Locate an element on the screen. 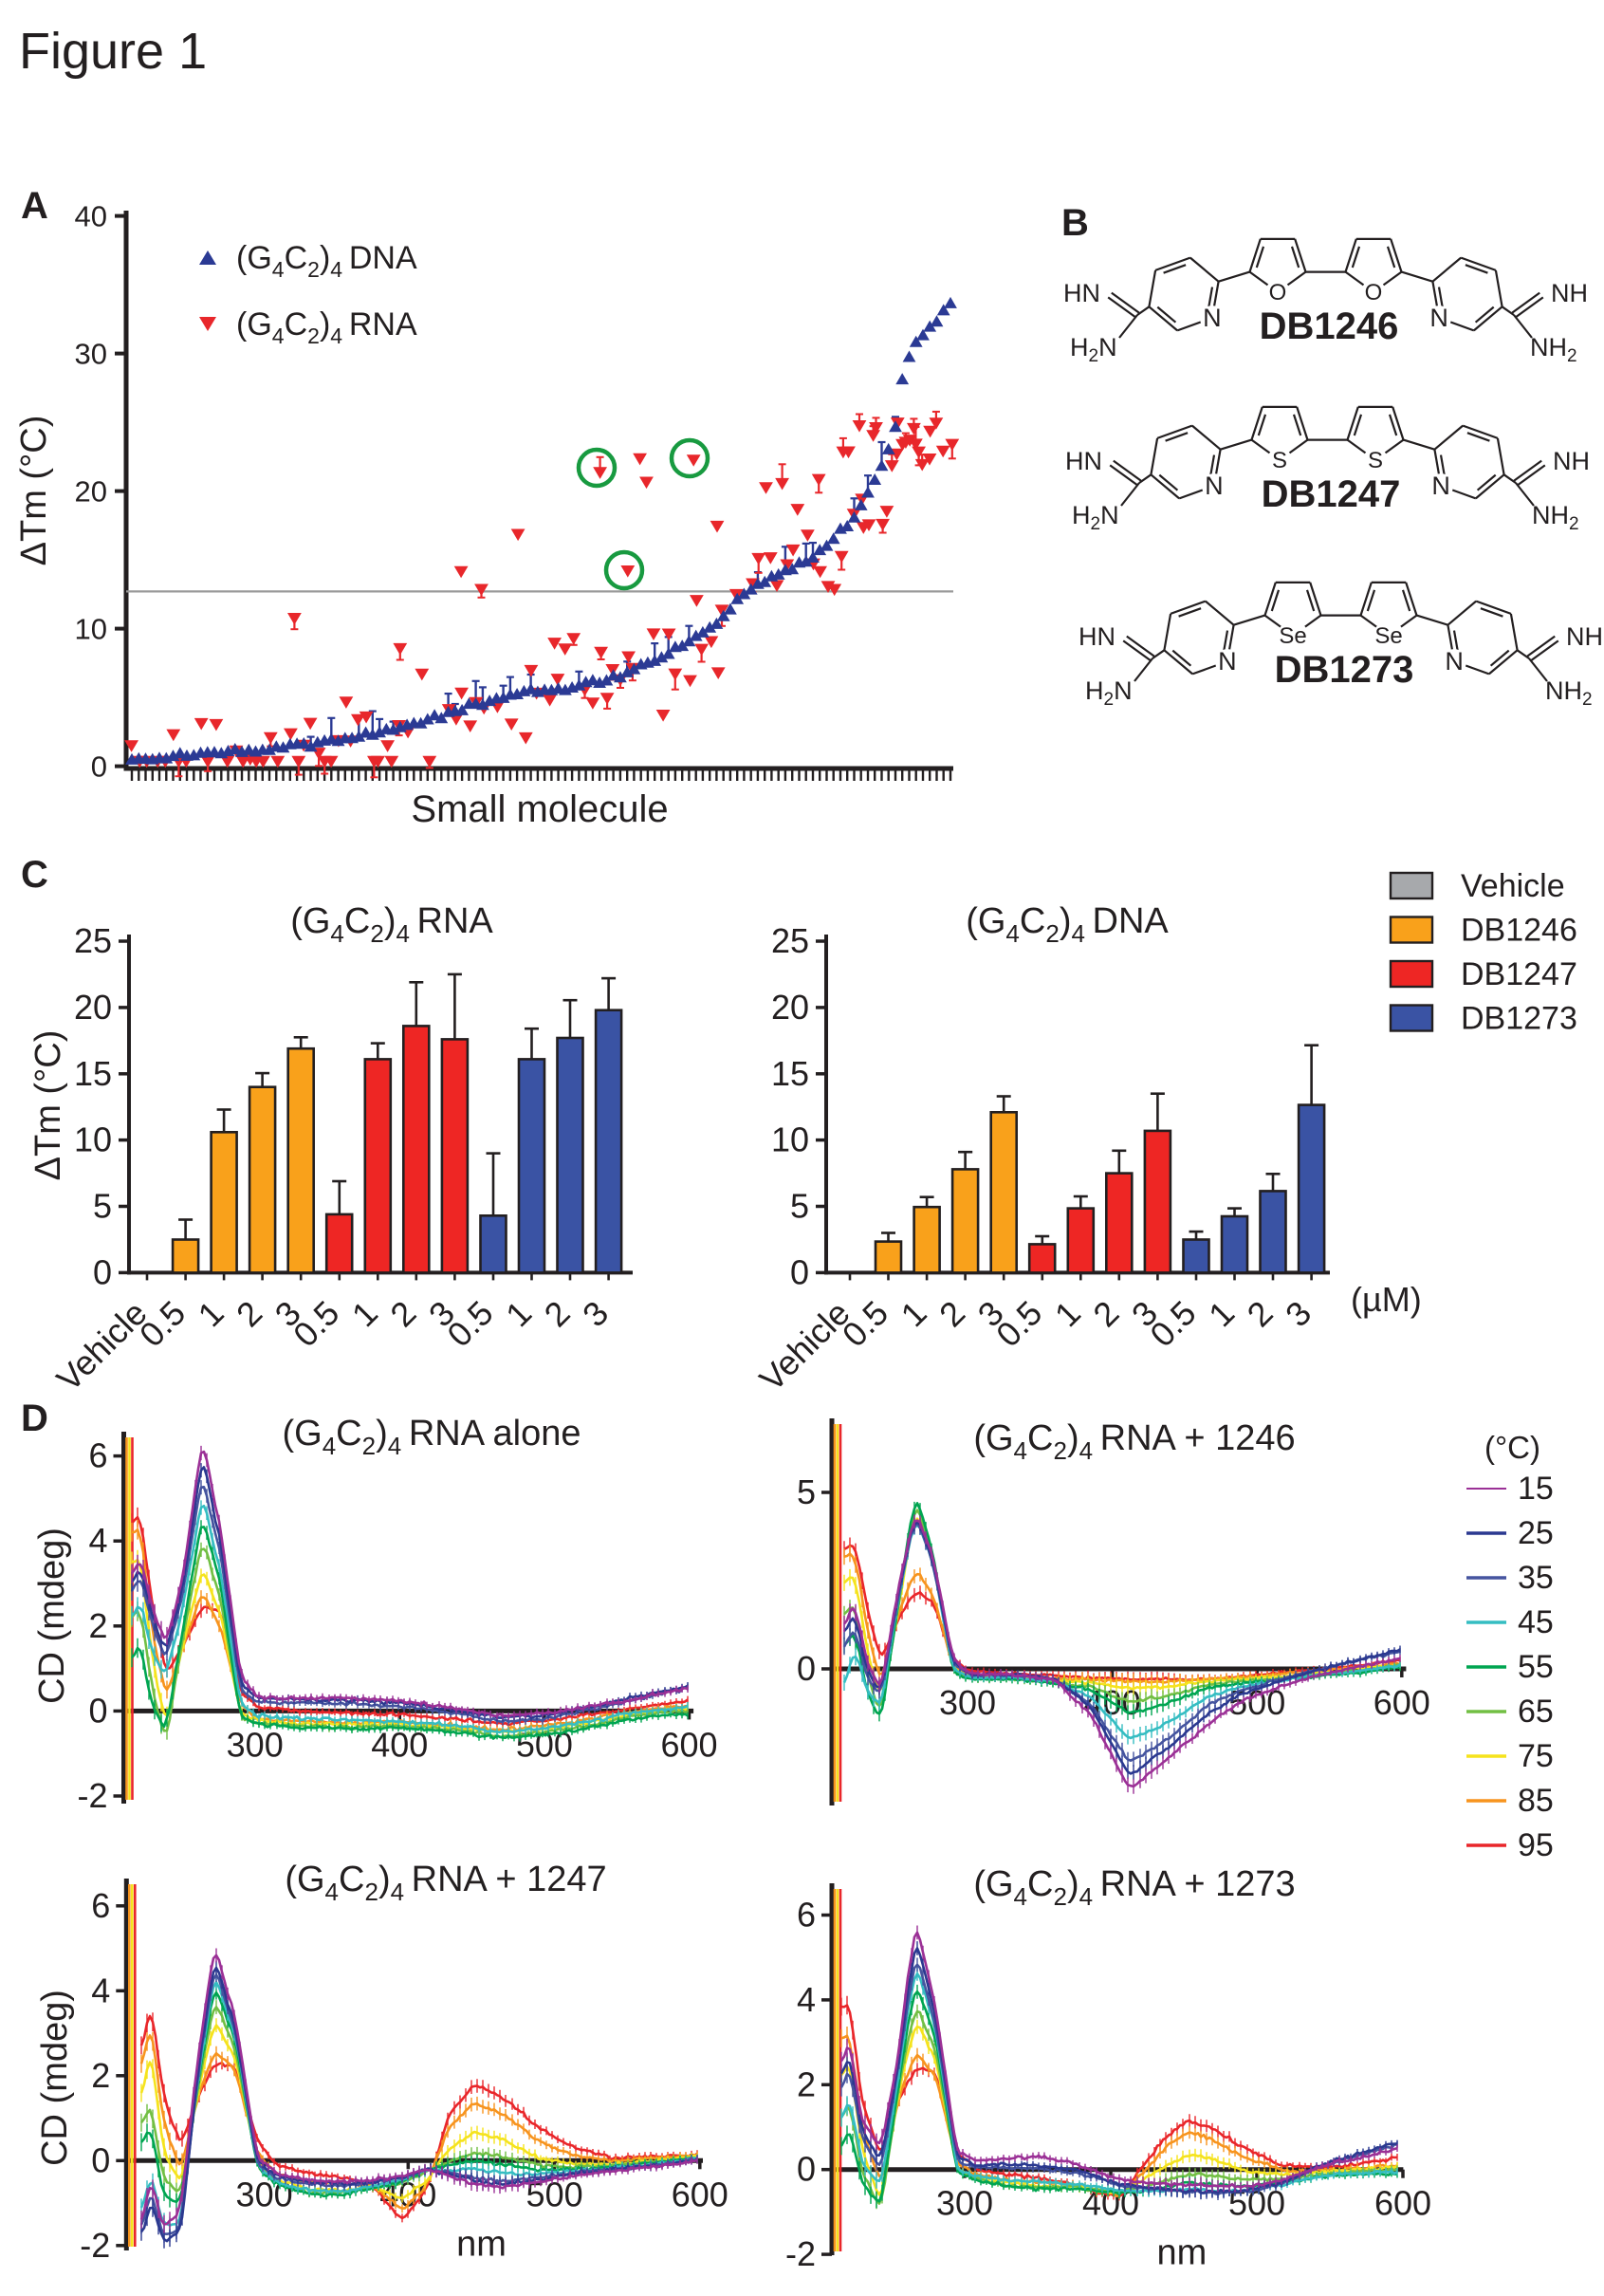 The image size is (1604, 2296). svg-text: (G4C2)4 RNA + 1246 is located at coordinates (1134, 1441).